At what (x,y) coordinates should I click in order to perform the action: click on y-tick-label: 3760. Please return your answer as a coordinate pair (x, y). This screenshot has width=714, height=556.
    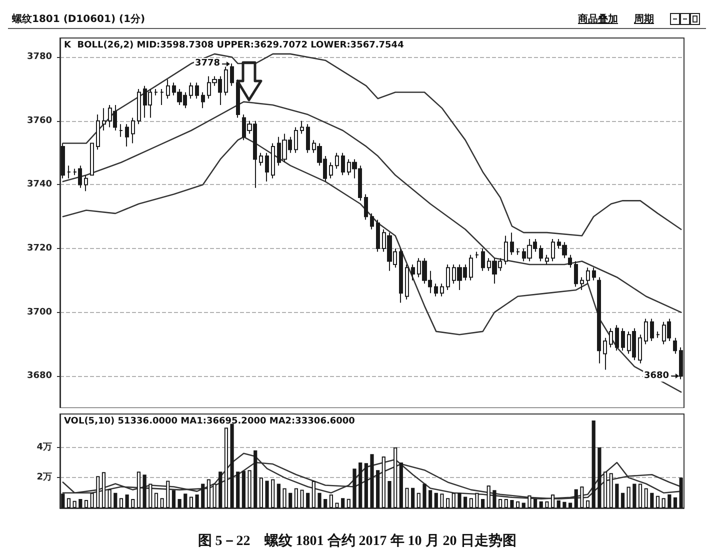
    Looking at the image, I should click on (39, 121).